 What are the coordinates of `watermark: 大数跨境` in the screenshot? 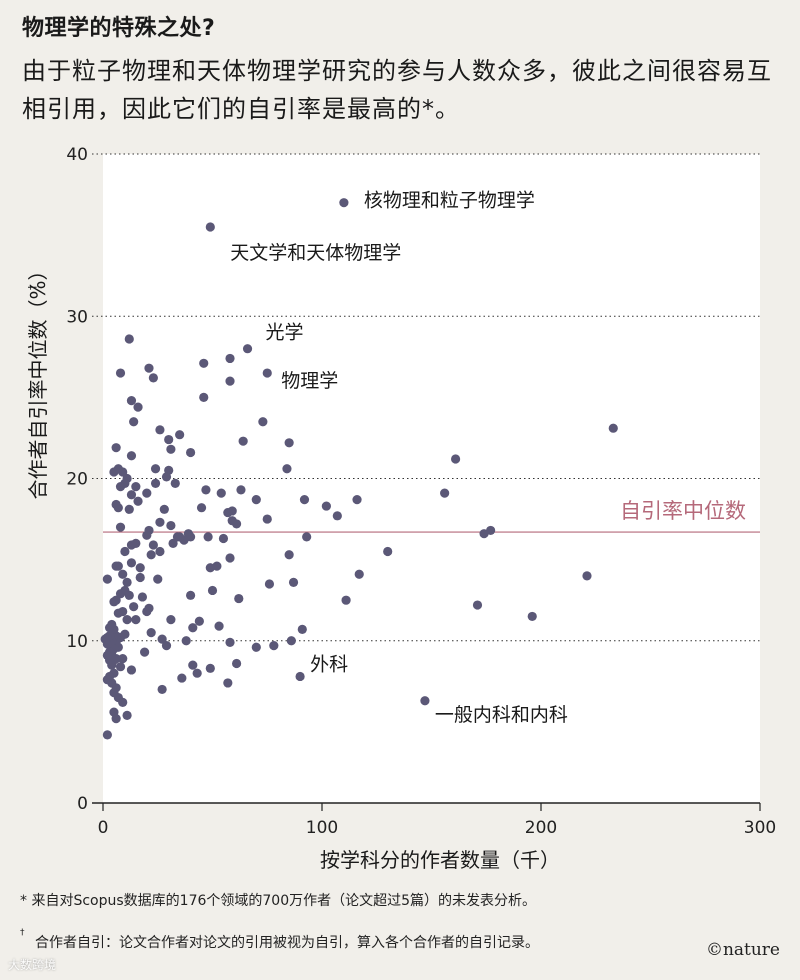 It's located at (32, 965).